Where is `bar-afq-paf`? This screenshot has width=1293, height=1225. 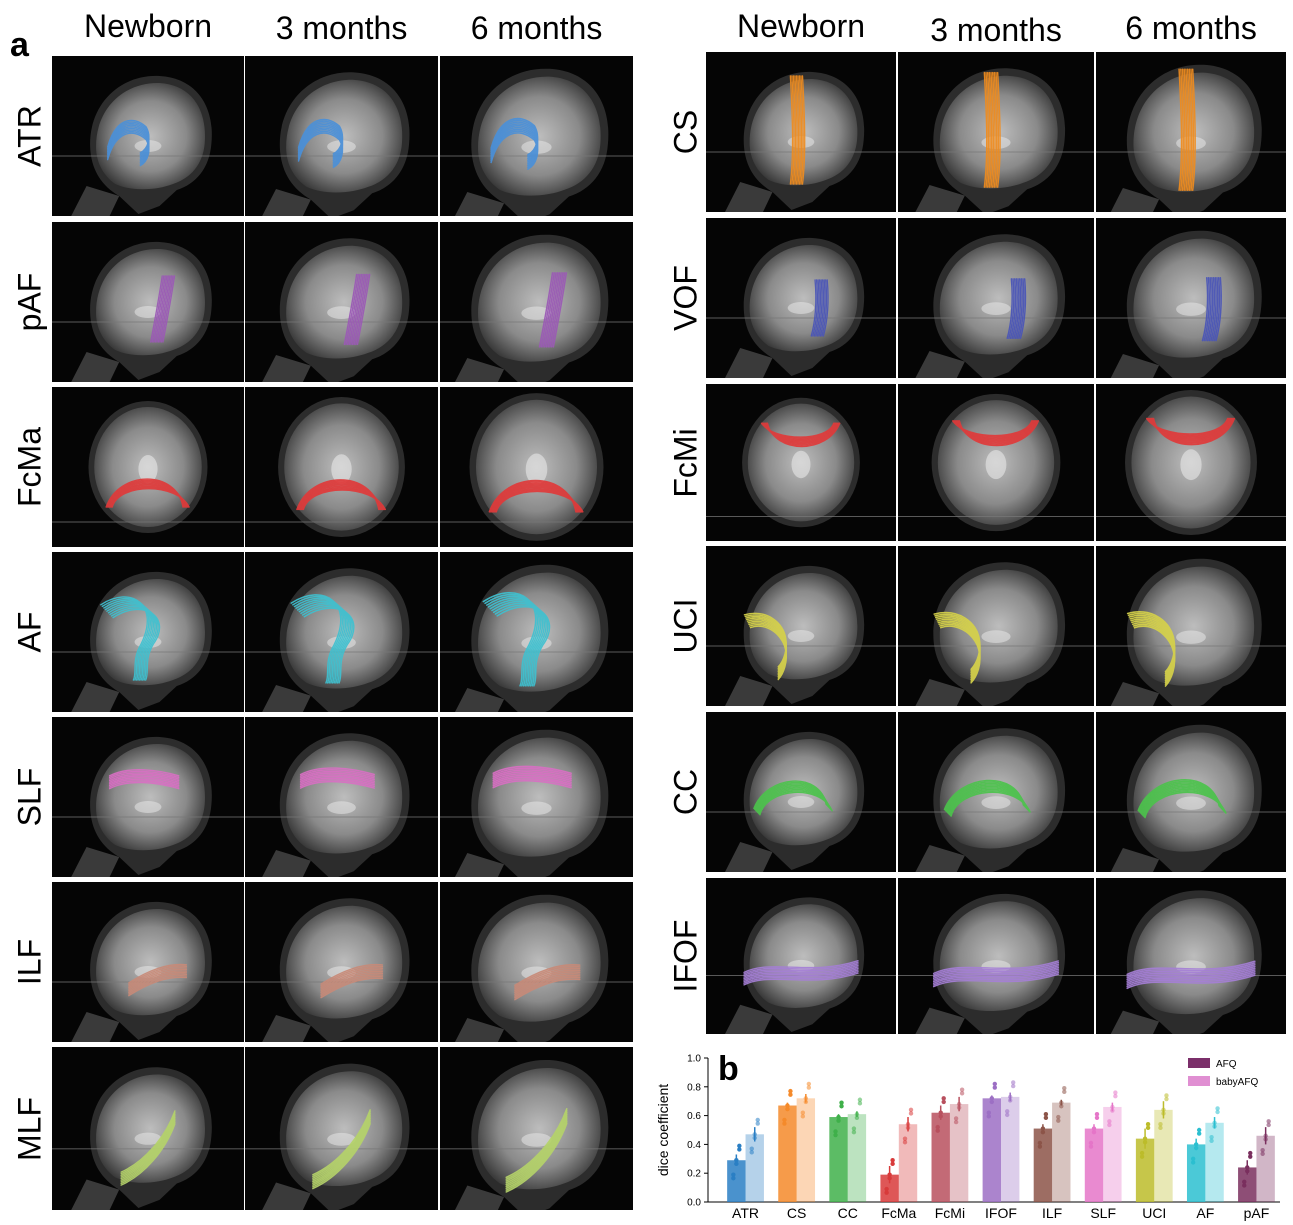 bar-afq-paf is located at coordinates (1247, 1184).